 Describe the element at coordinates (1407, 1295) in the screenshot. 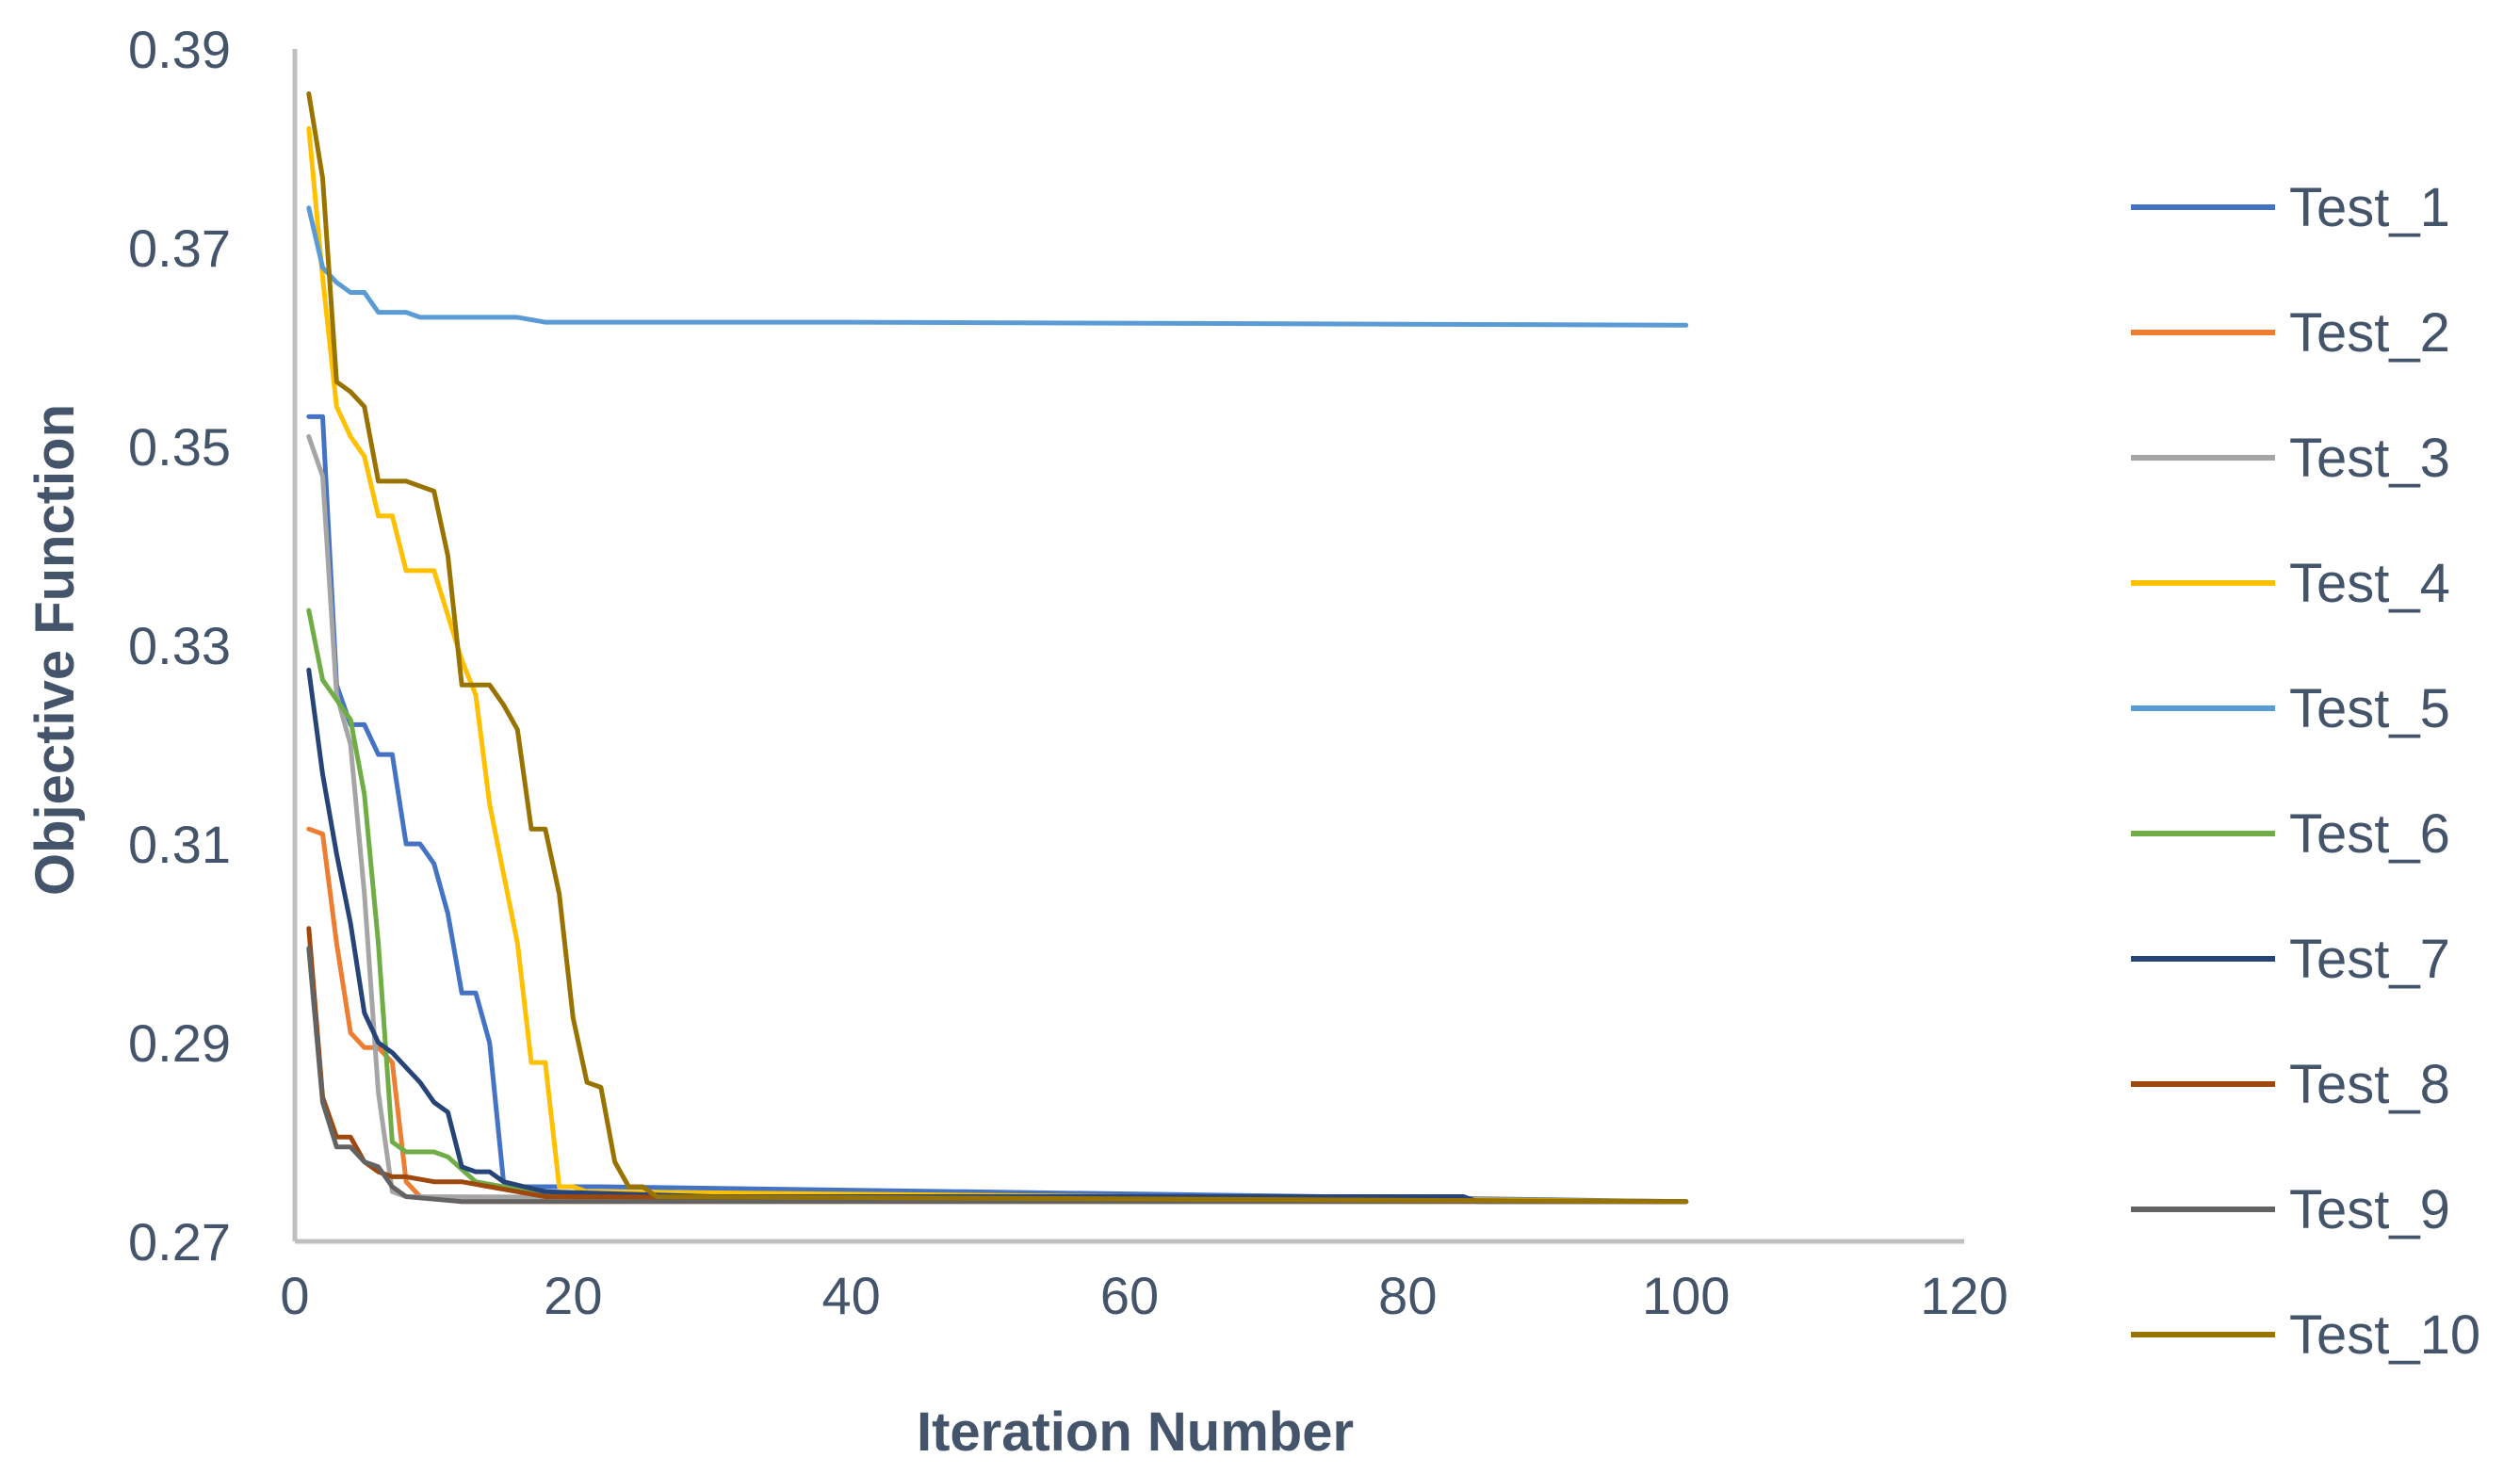

I see `x-tick-label: 80` at that location.